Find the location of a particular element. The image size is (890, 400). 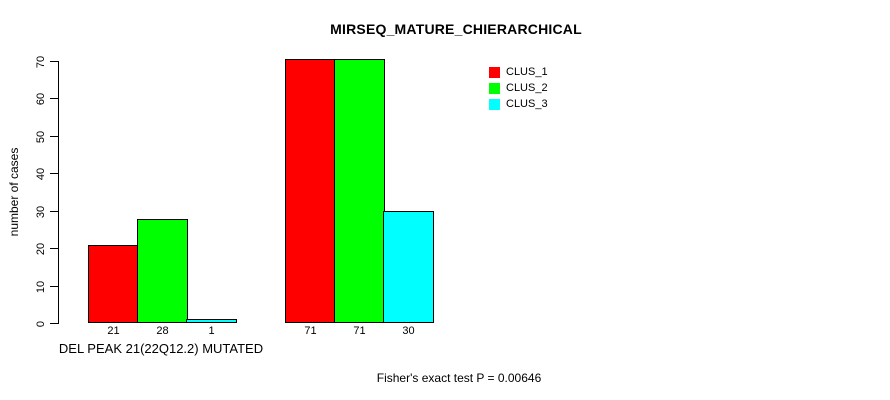

y-tick-label: 30 is located at coordinates (41, 211).